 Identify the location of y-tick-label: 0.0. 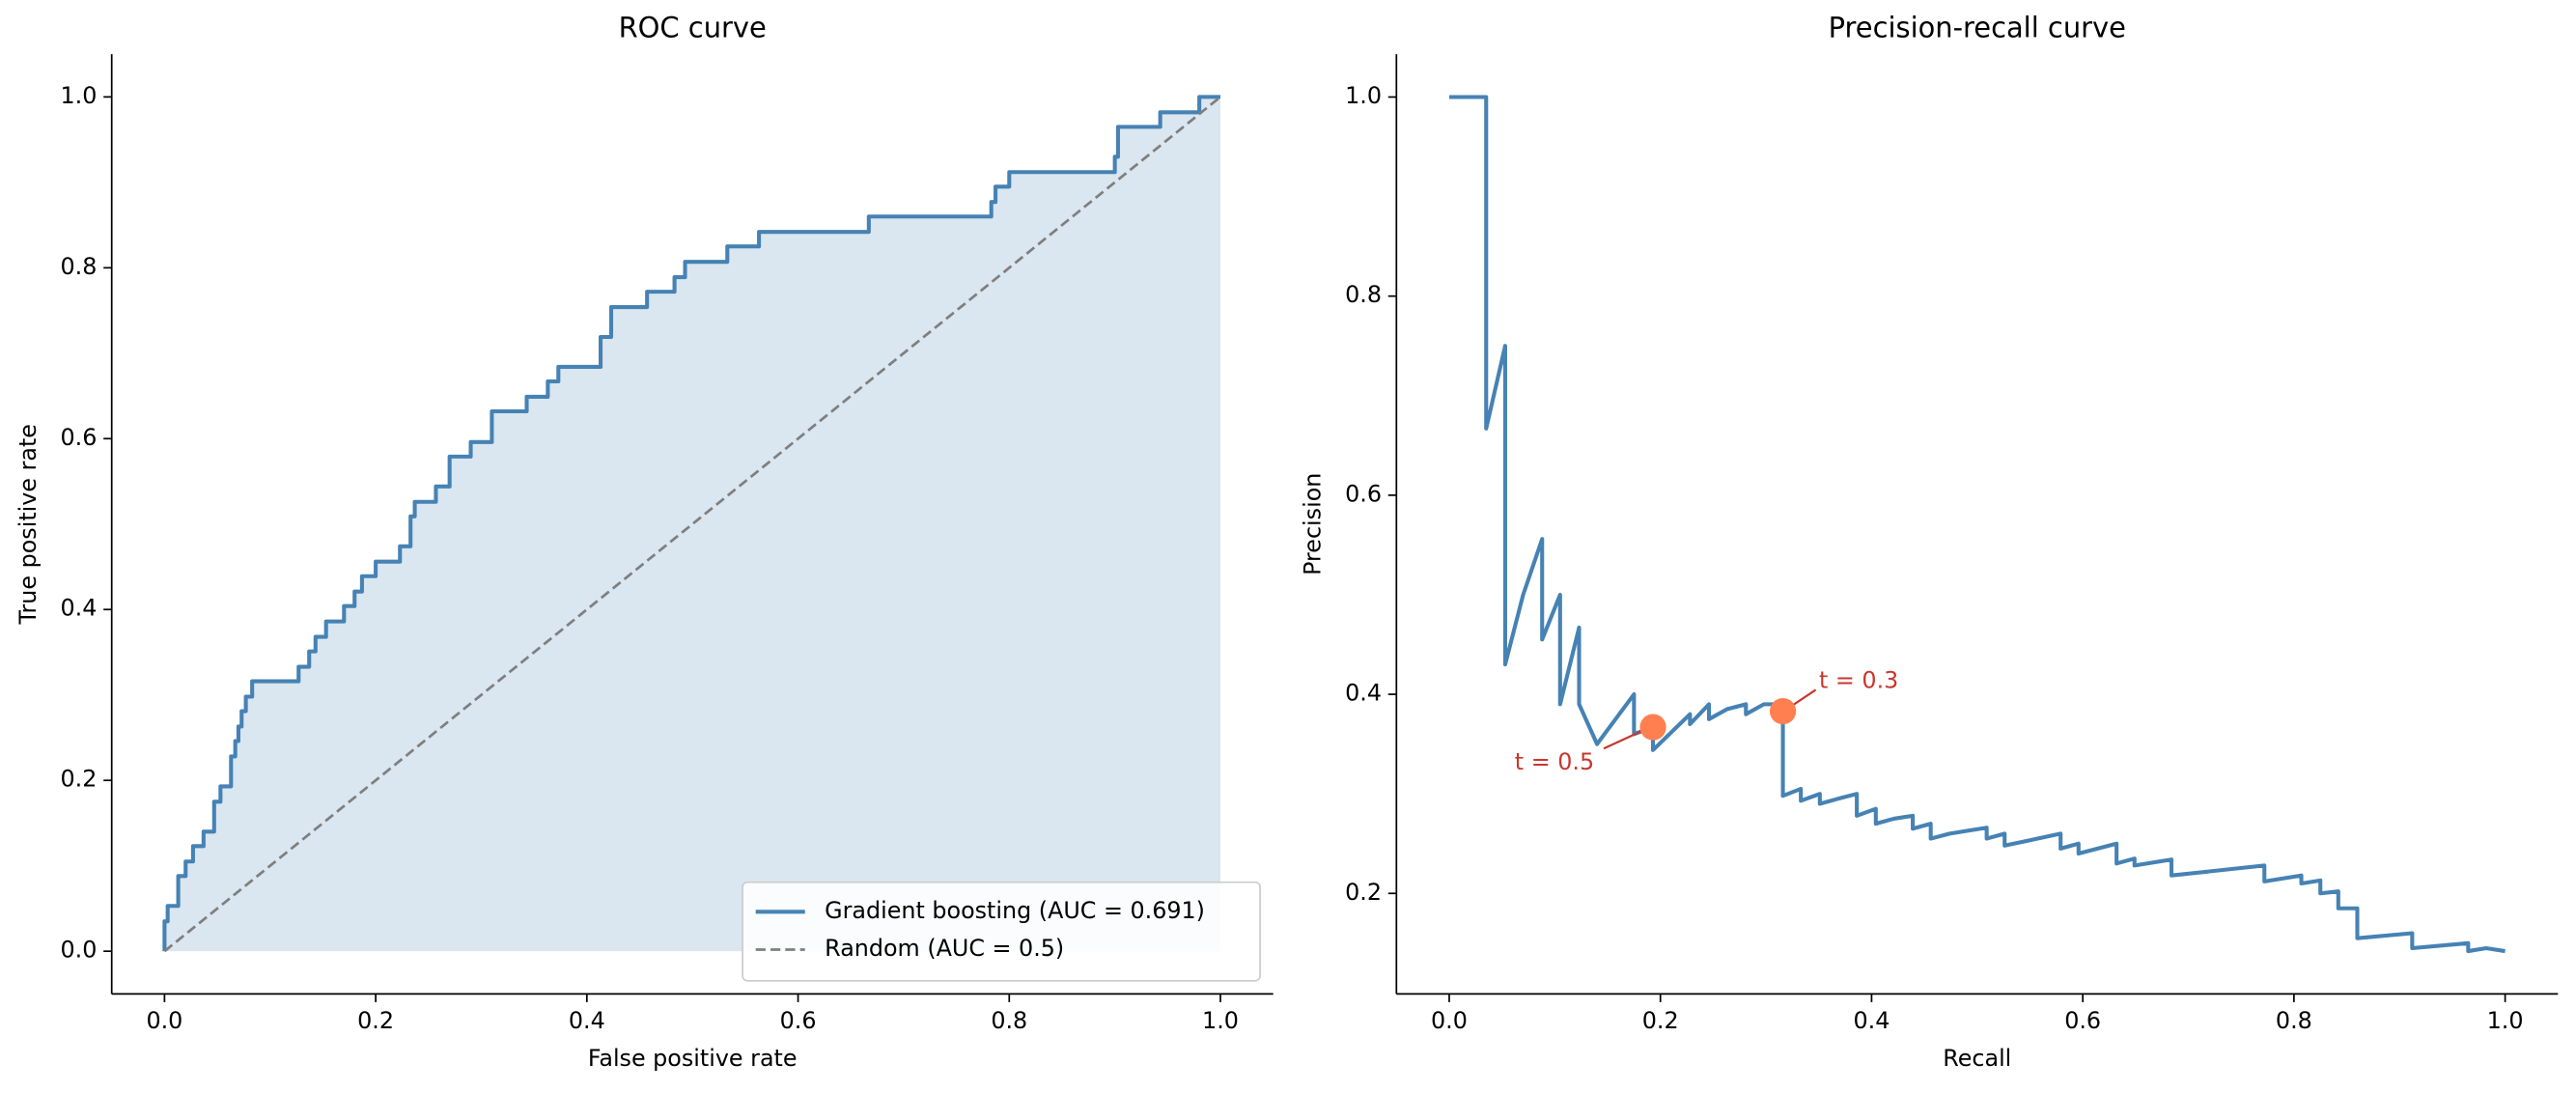
(80, 950).